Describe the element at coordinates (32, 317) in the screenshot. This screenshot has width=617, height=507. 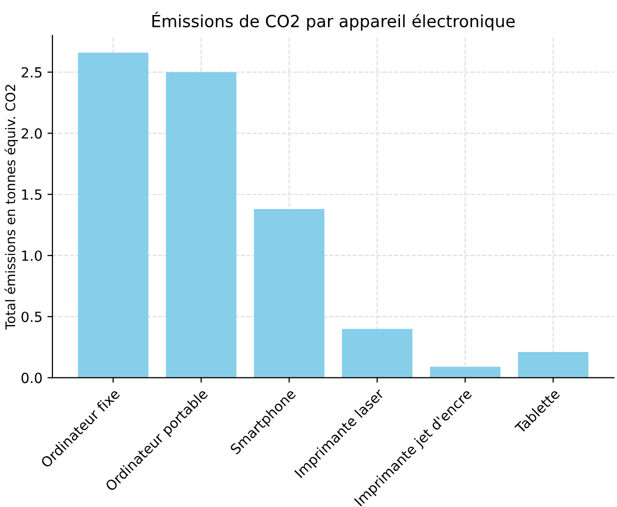
I see `y-tick-label: 0.5` at that location.